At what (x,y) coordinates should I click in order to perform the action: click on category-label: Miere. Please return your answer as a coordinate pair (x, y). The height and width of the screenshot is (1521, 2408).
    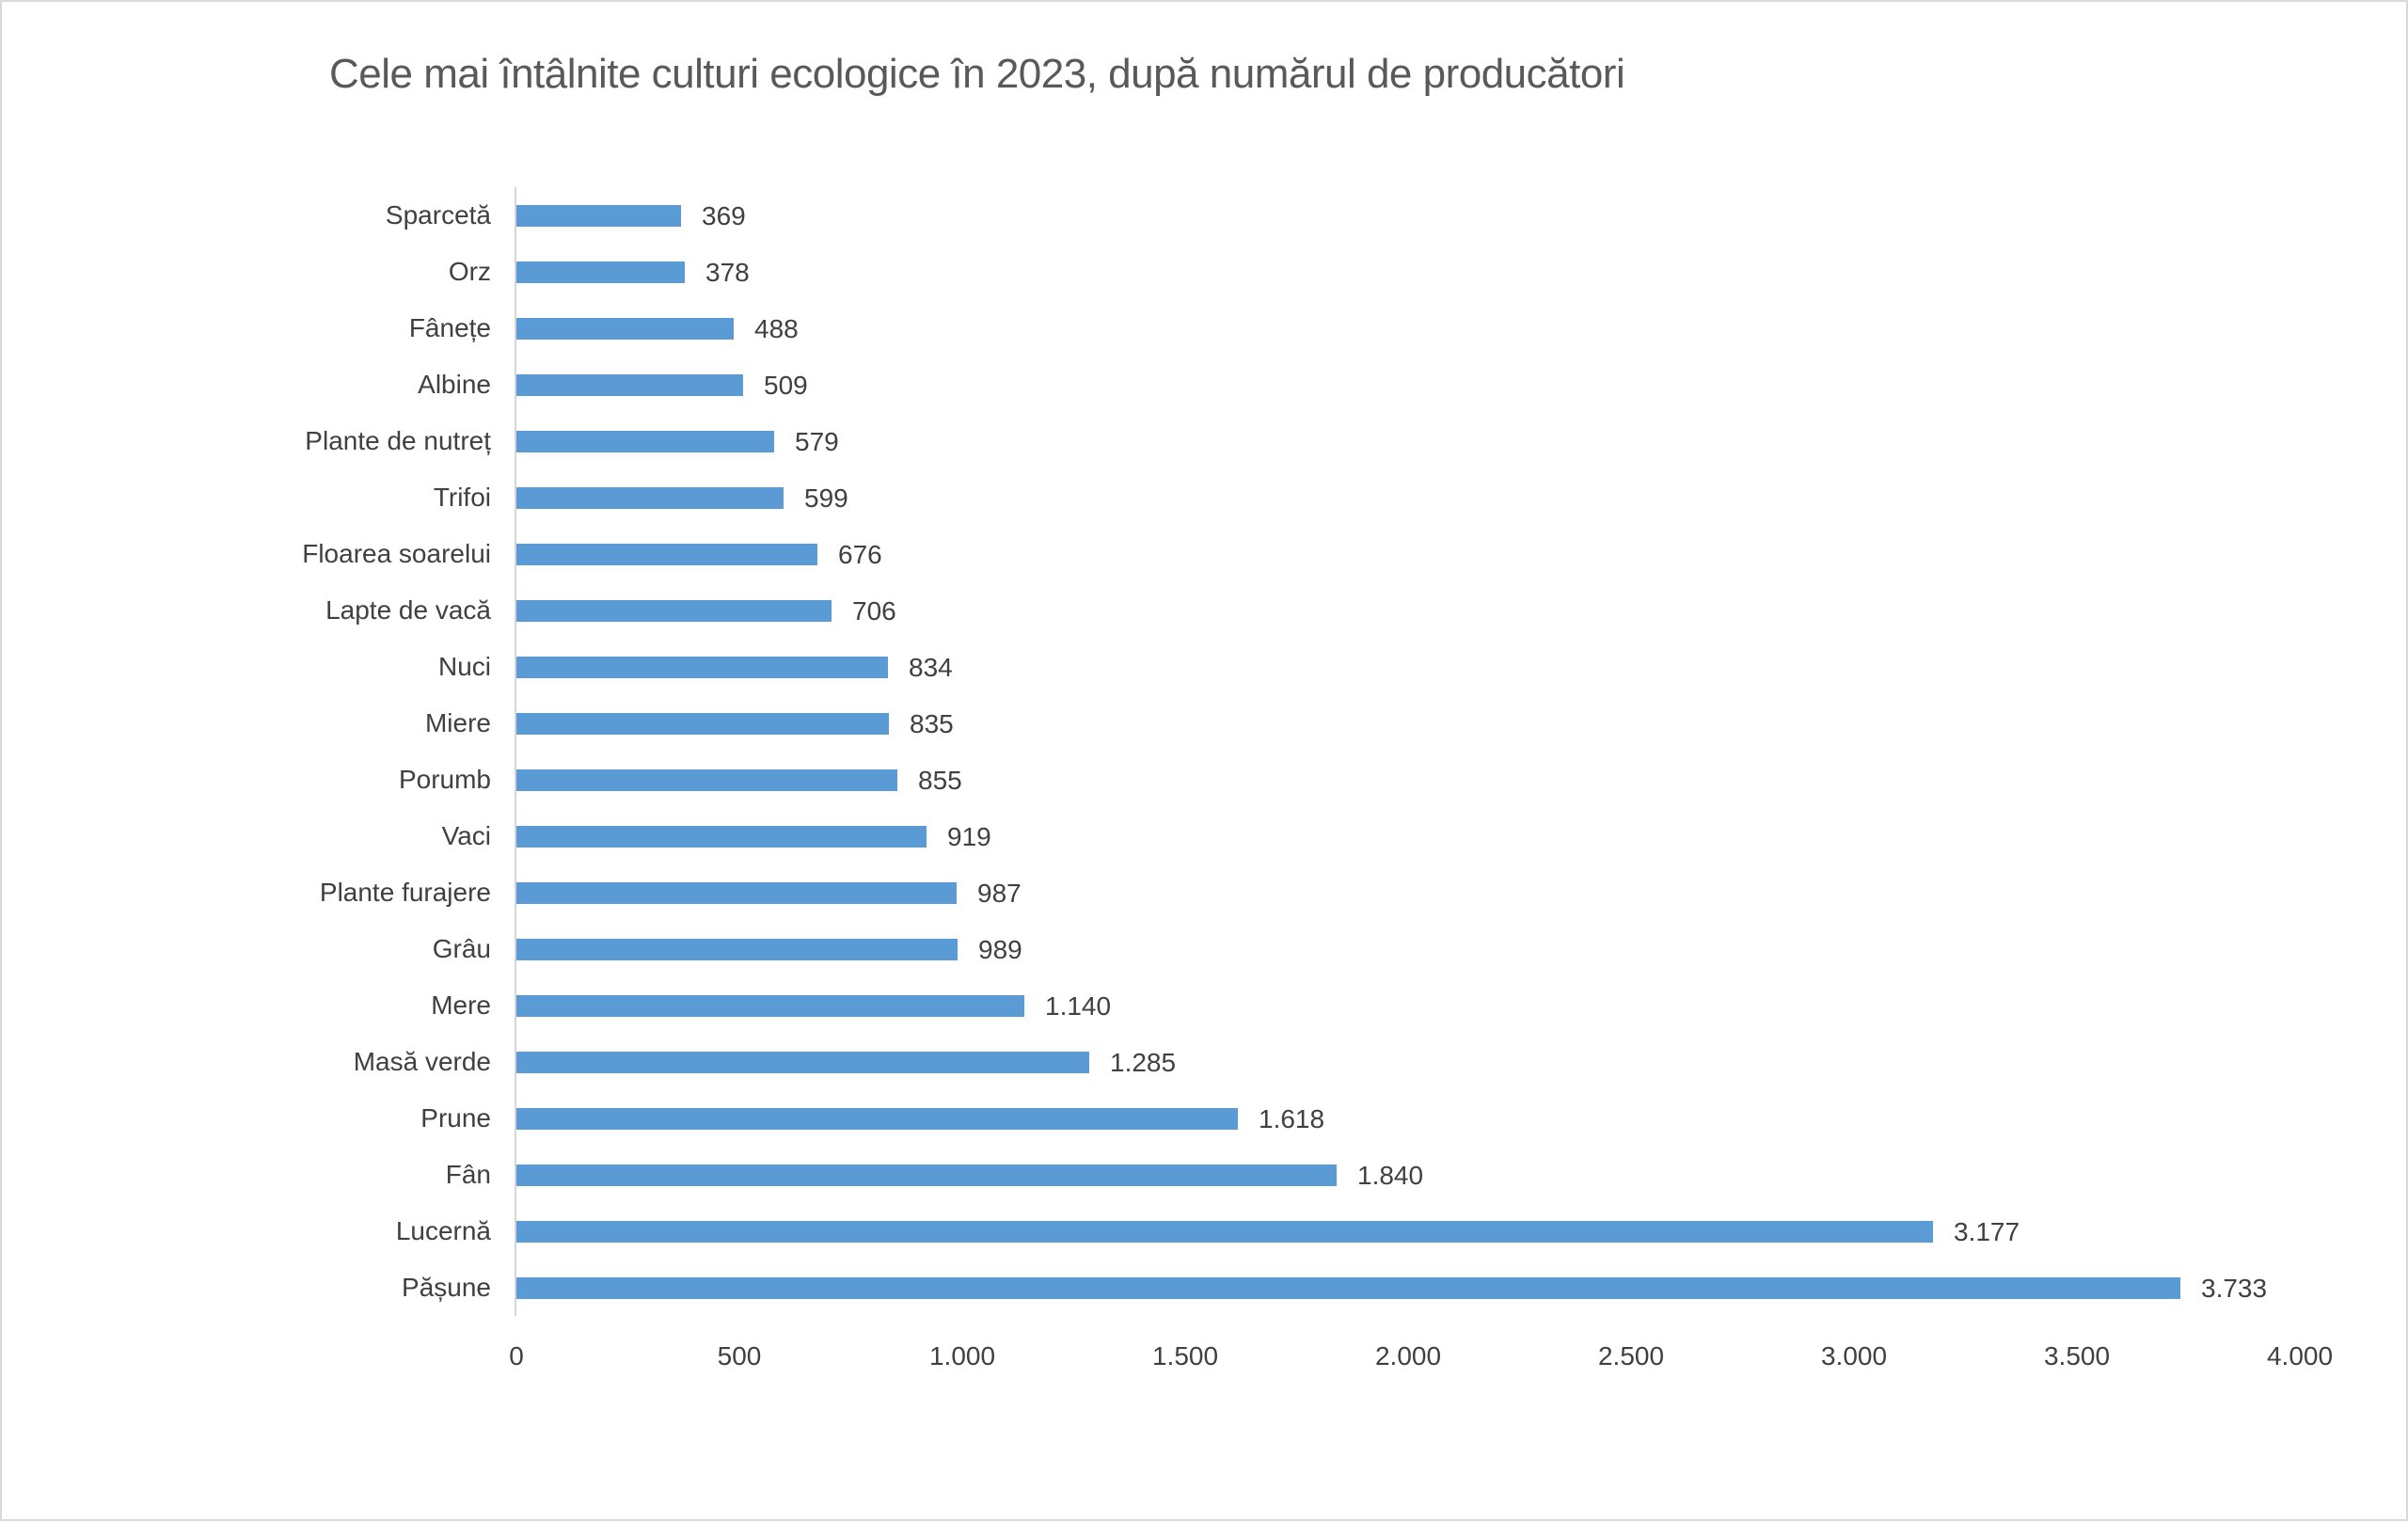
    Looking at the image, I should click on (458, 722).